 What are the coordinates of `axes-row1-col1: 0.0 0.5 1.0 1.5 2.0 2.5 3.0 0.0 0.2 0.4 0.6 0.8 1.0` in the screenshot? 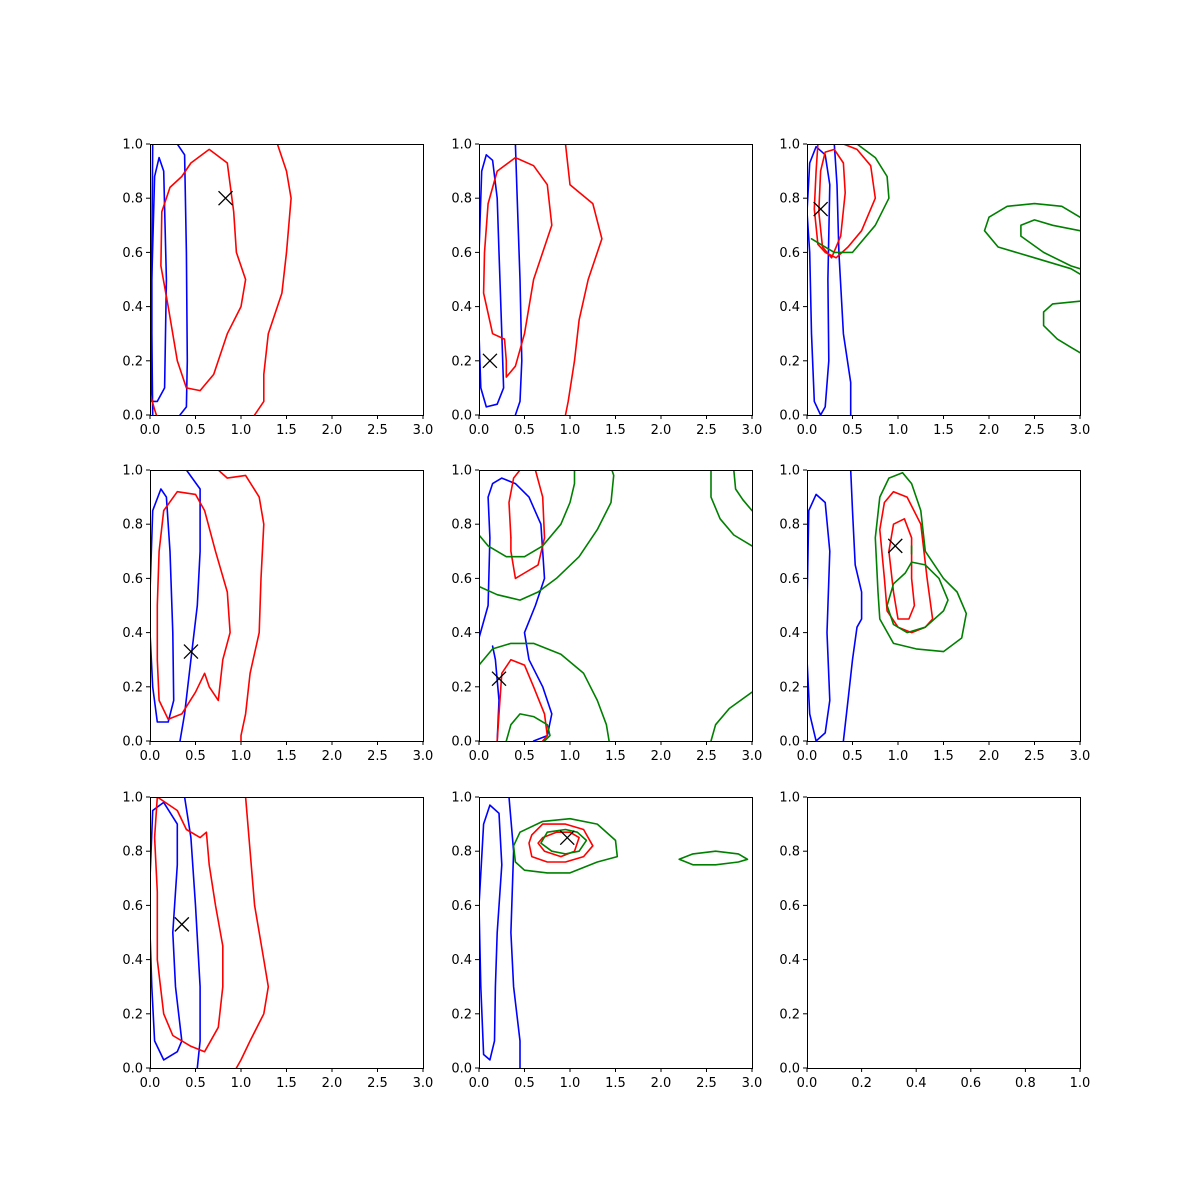 It's located at (277, 288).